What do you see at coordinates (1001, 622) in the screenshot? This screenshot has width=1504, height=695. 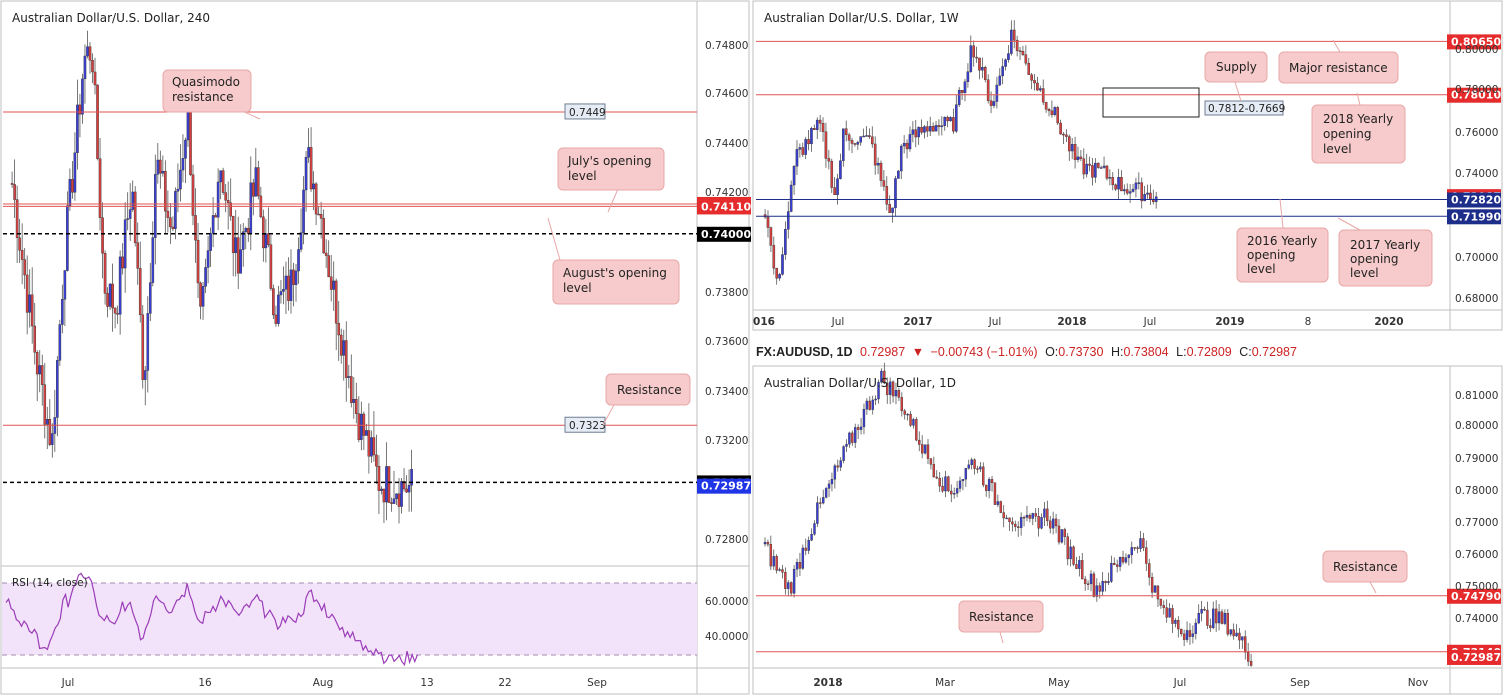 I see `callout-resistance-daily-lower: Resistance` at bounding box center [1001, 622].